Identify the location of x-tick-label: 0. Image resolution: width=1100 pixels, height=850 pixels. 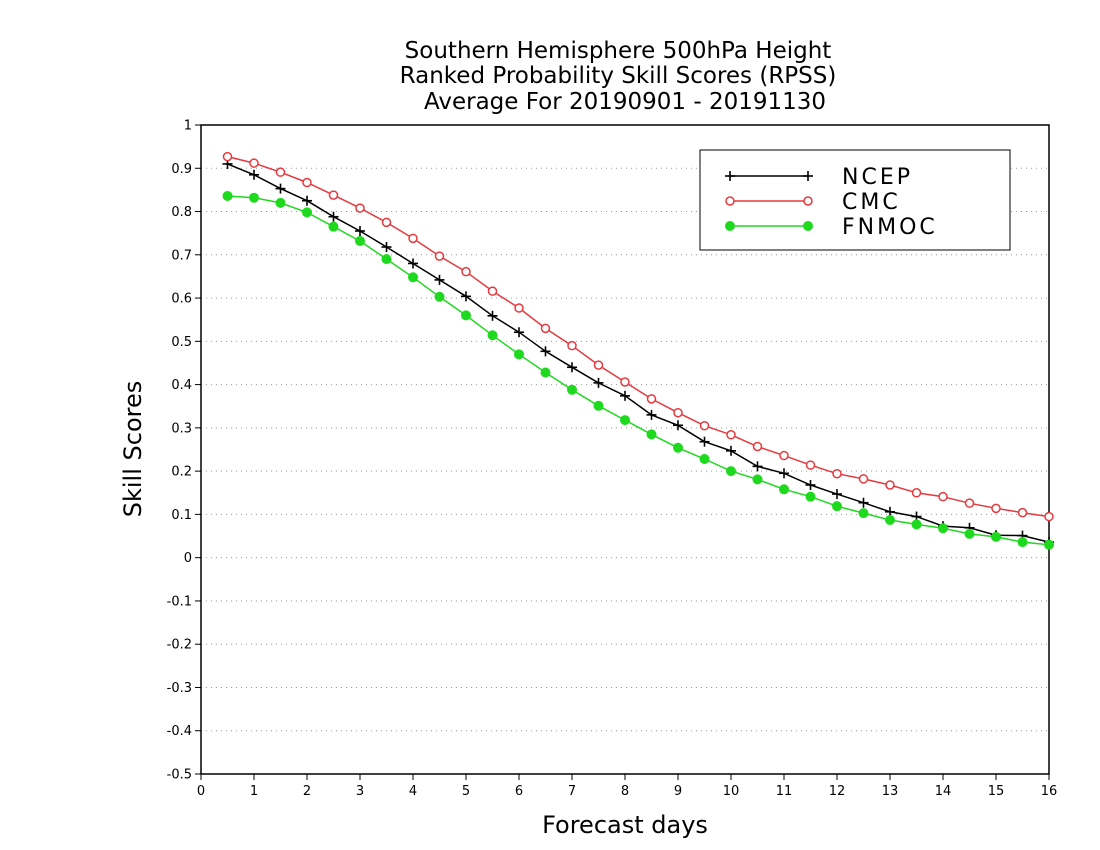
(201, 791).